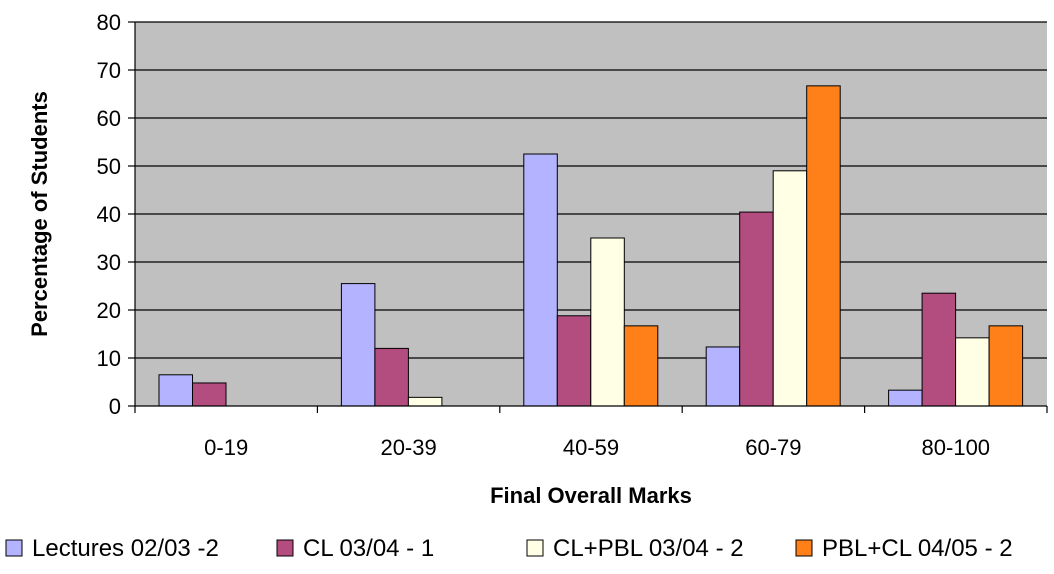 The height and width of the screenshot is (574, 1054). I want to click on y-tick-label: 60, so click(109, 118).